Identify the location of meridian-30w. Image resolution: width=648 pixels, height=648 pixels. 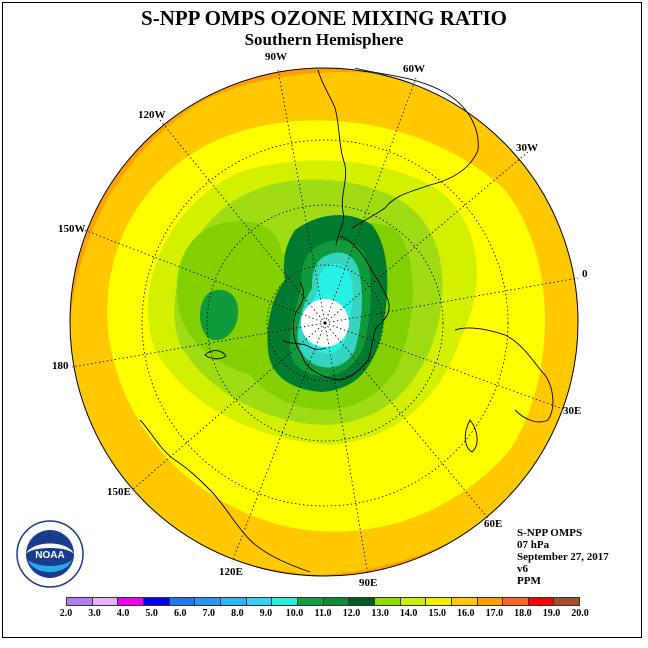
(426, 237).